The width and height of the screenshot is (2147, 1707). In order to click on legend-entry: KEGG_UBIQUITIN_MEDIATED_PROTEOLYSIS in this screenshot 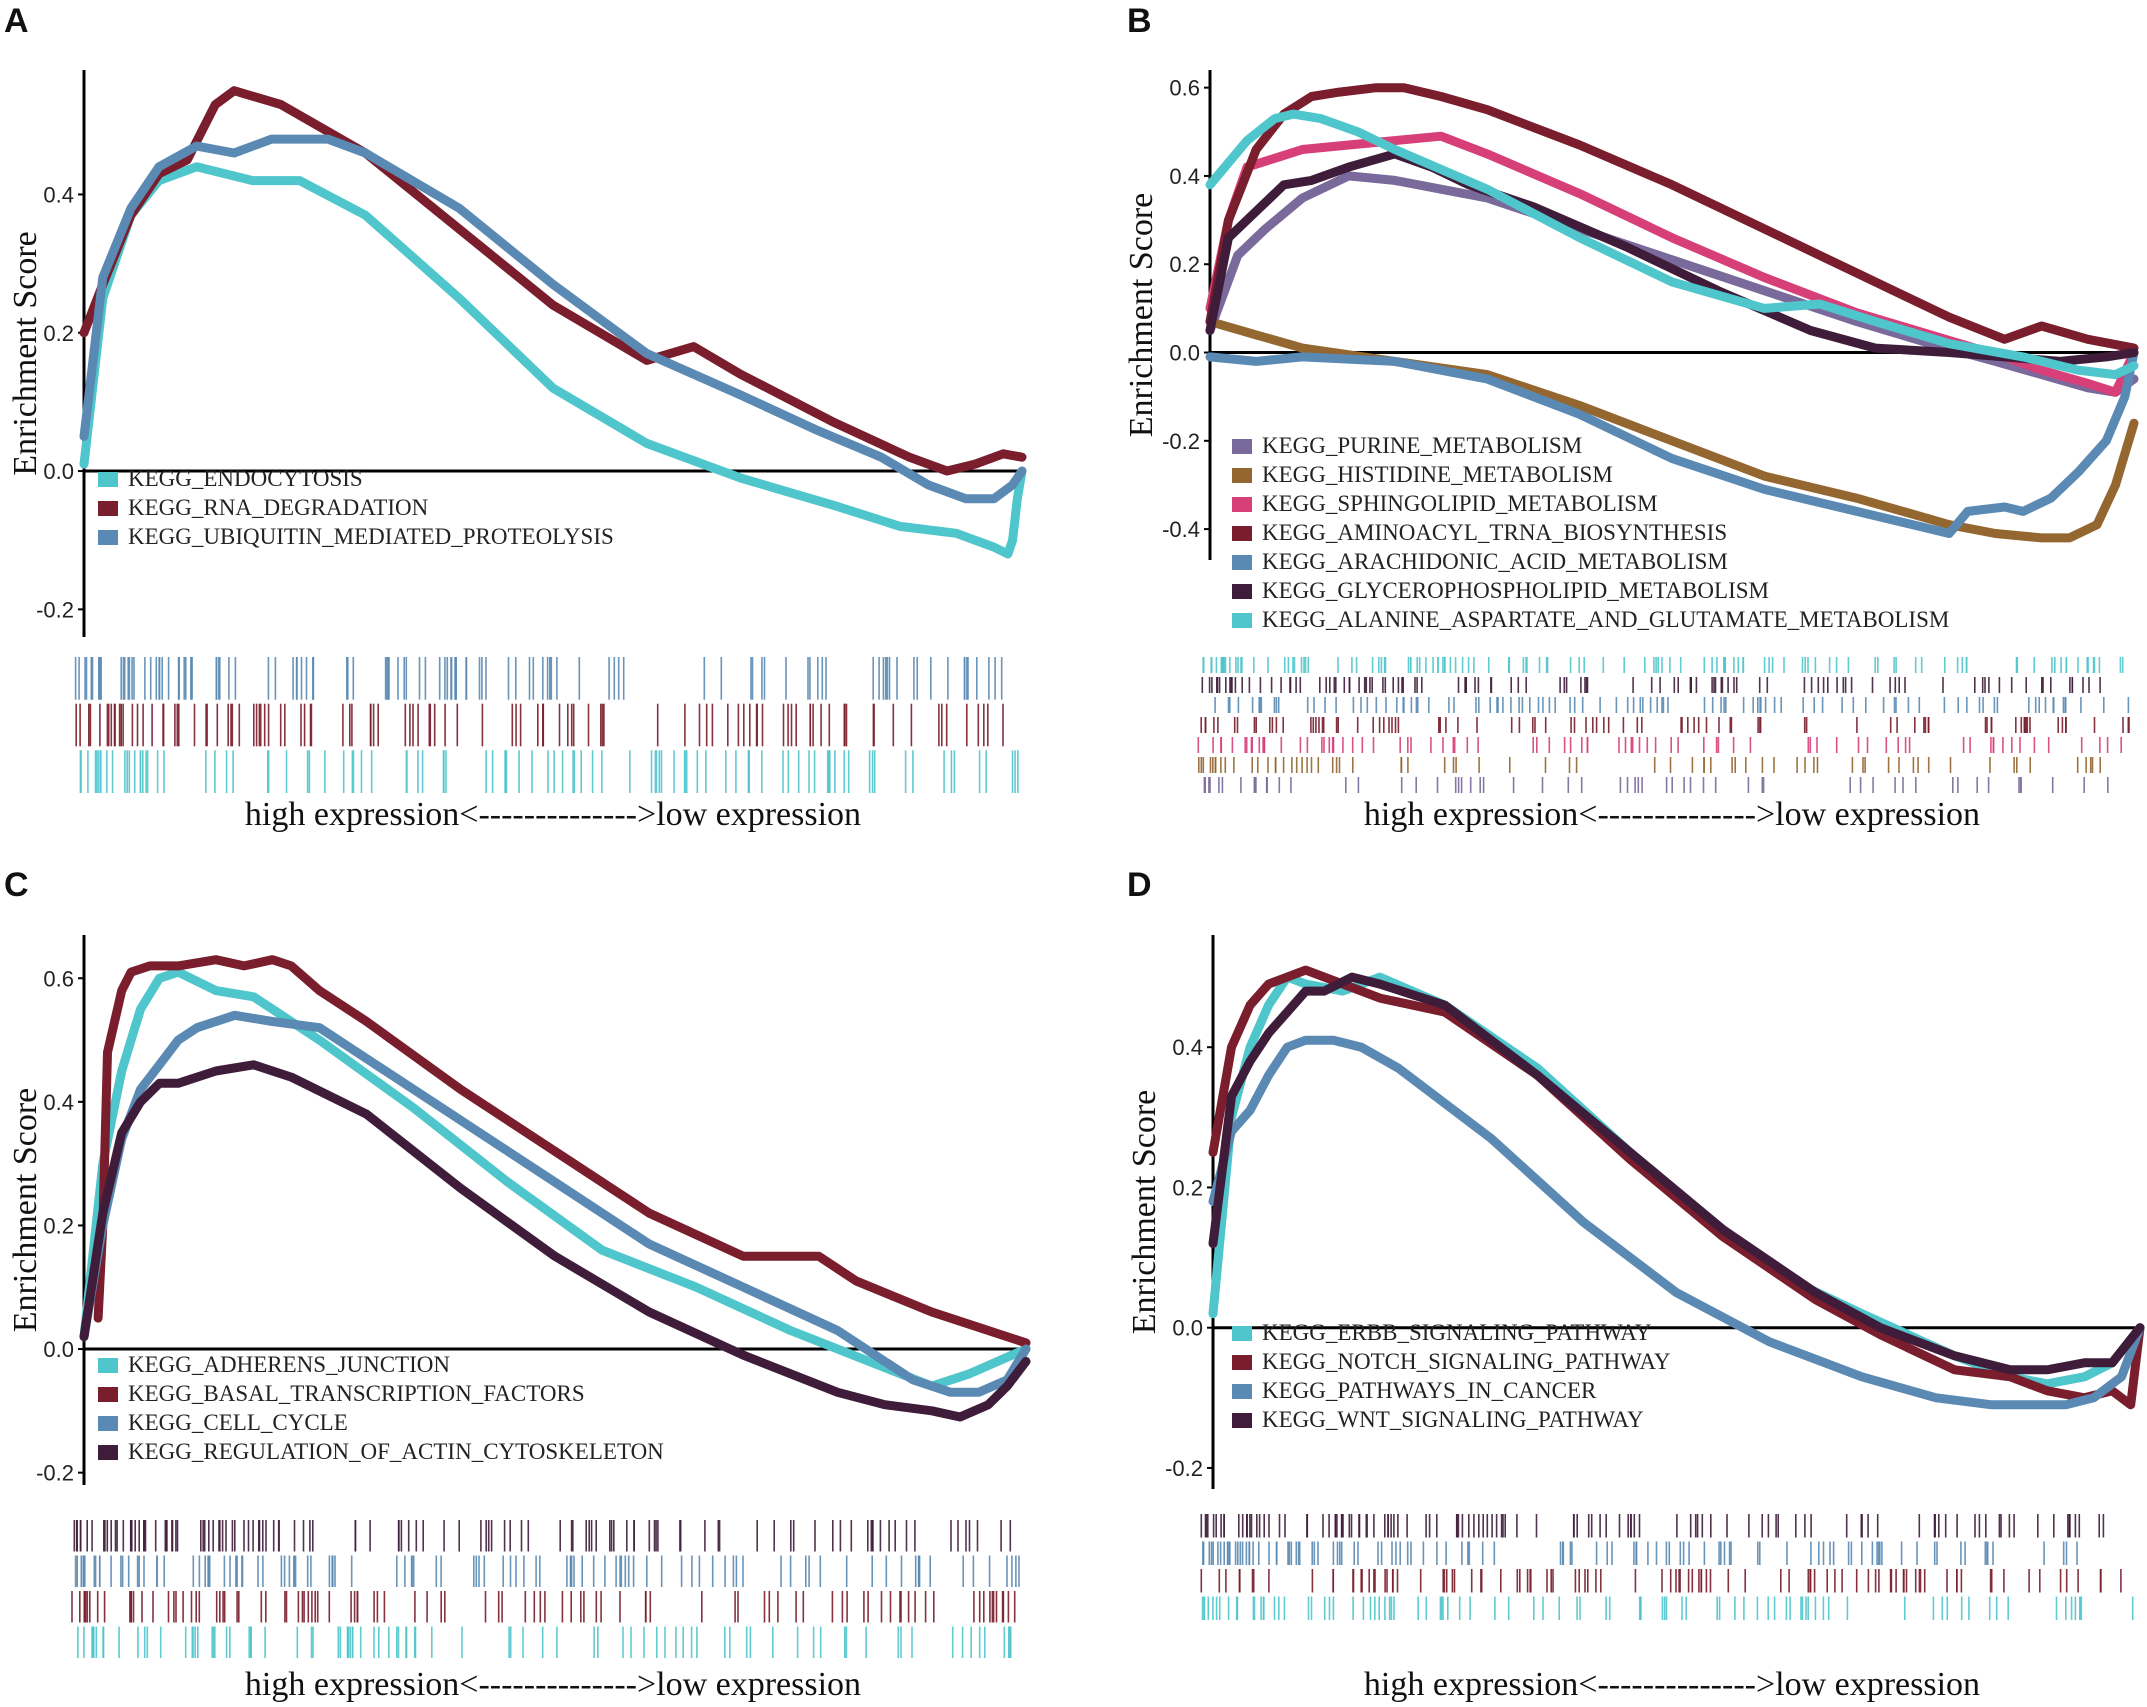, I will do `click(371, 536)`.